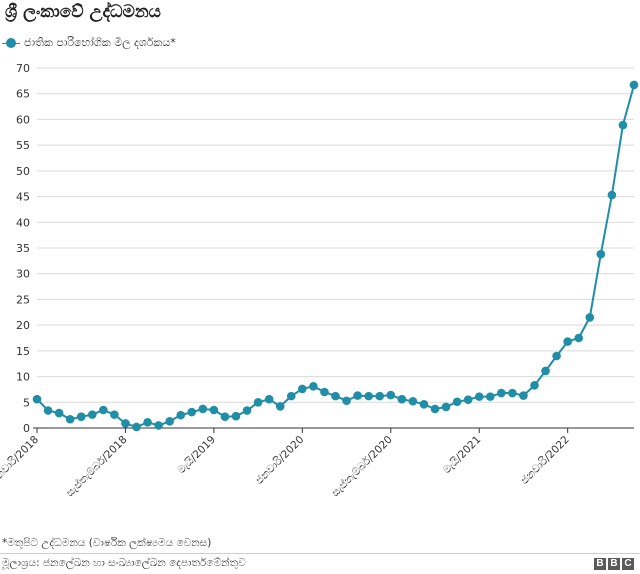 Image resolution: width=640 pixels, height=574 pixels. What do you see at coordinates (23, 351) in the screenshot?
I see `y-tick-label: 15` at bounding box center [23, 351].